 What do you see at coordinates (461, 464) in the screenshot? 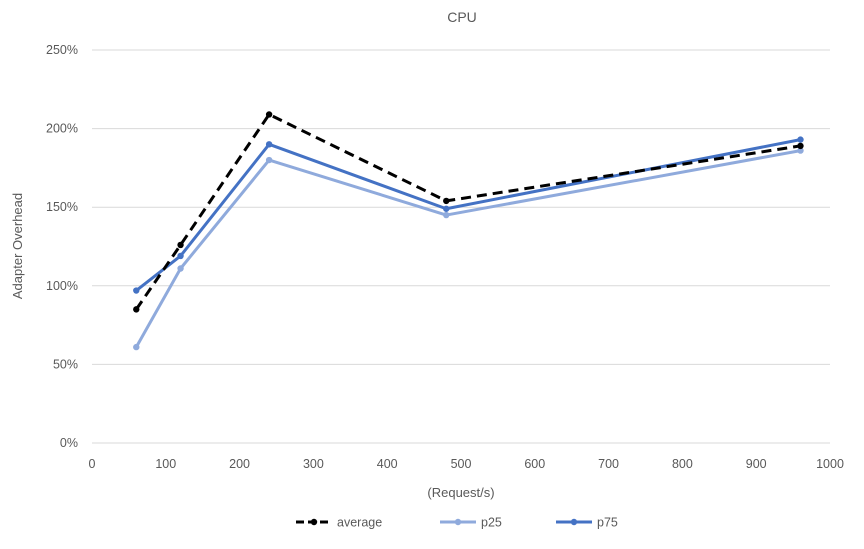
I see `x-tick-label: 500` at bounding box center [461, 464].